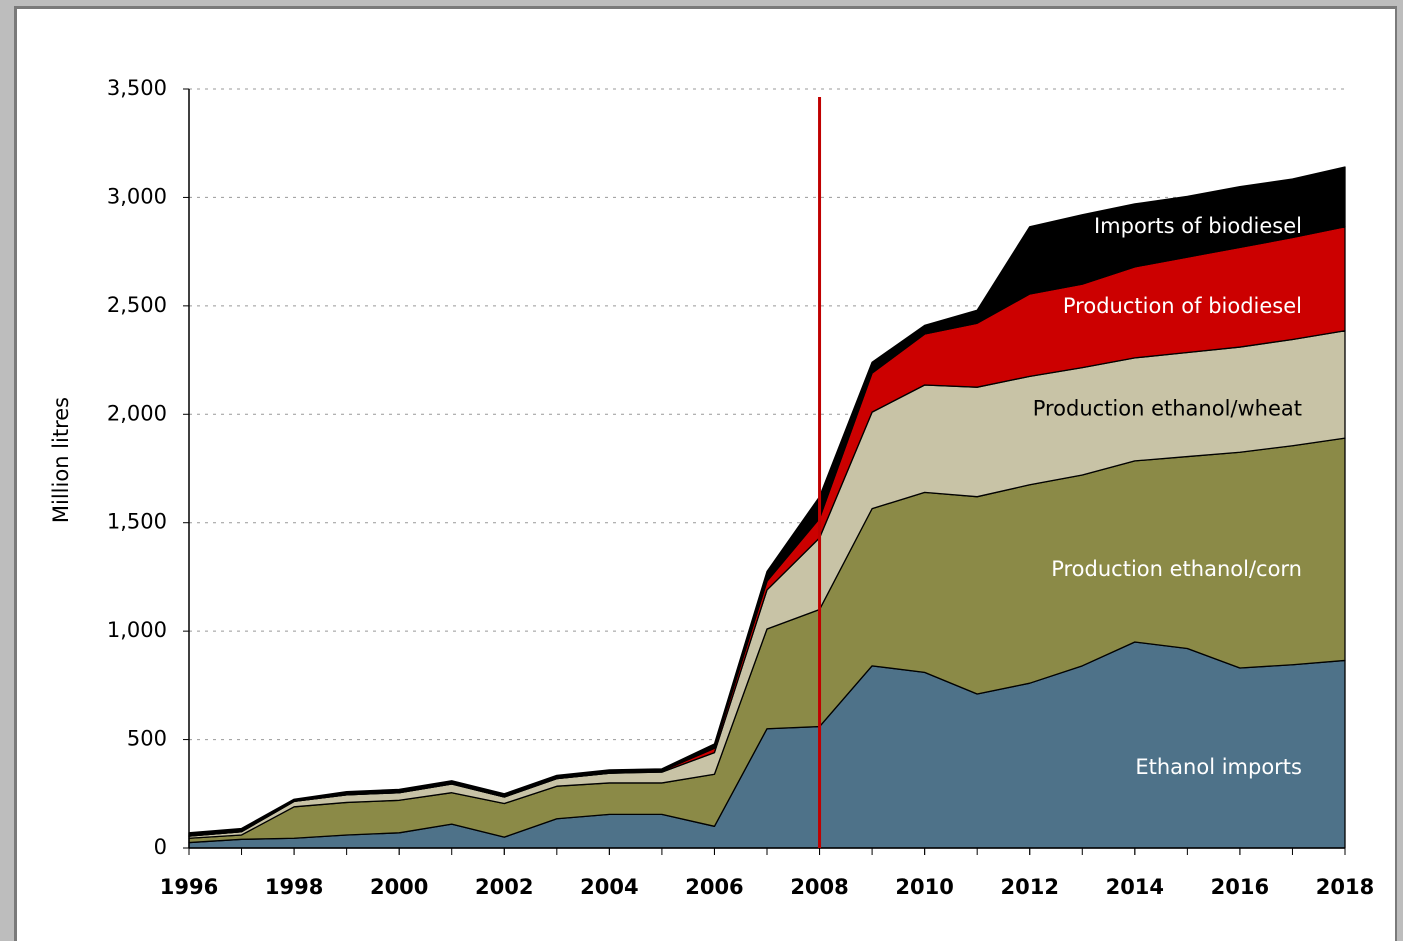 Image resolution: width=1403 pixels, height=941 pixels. I want to click on x-tick-label: 2000, so click(399, 887).